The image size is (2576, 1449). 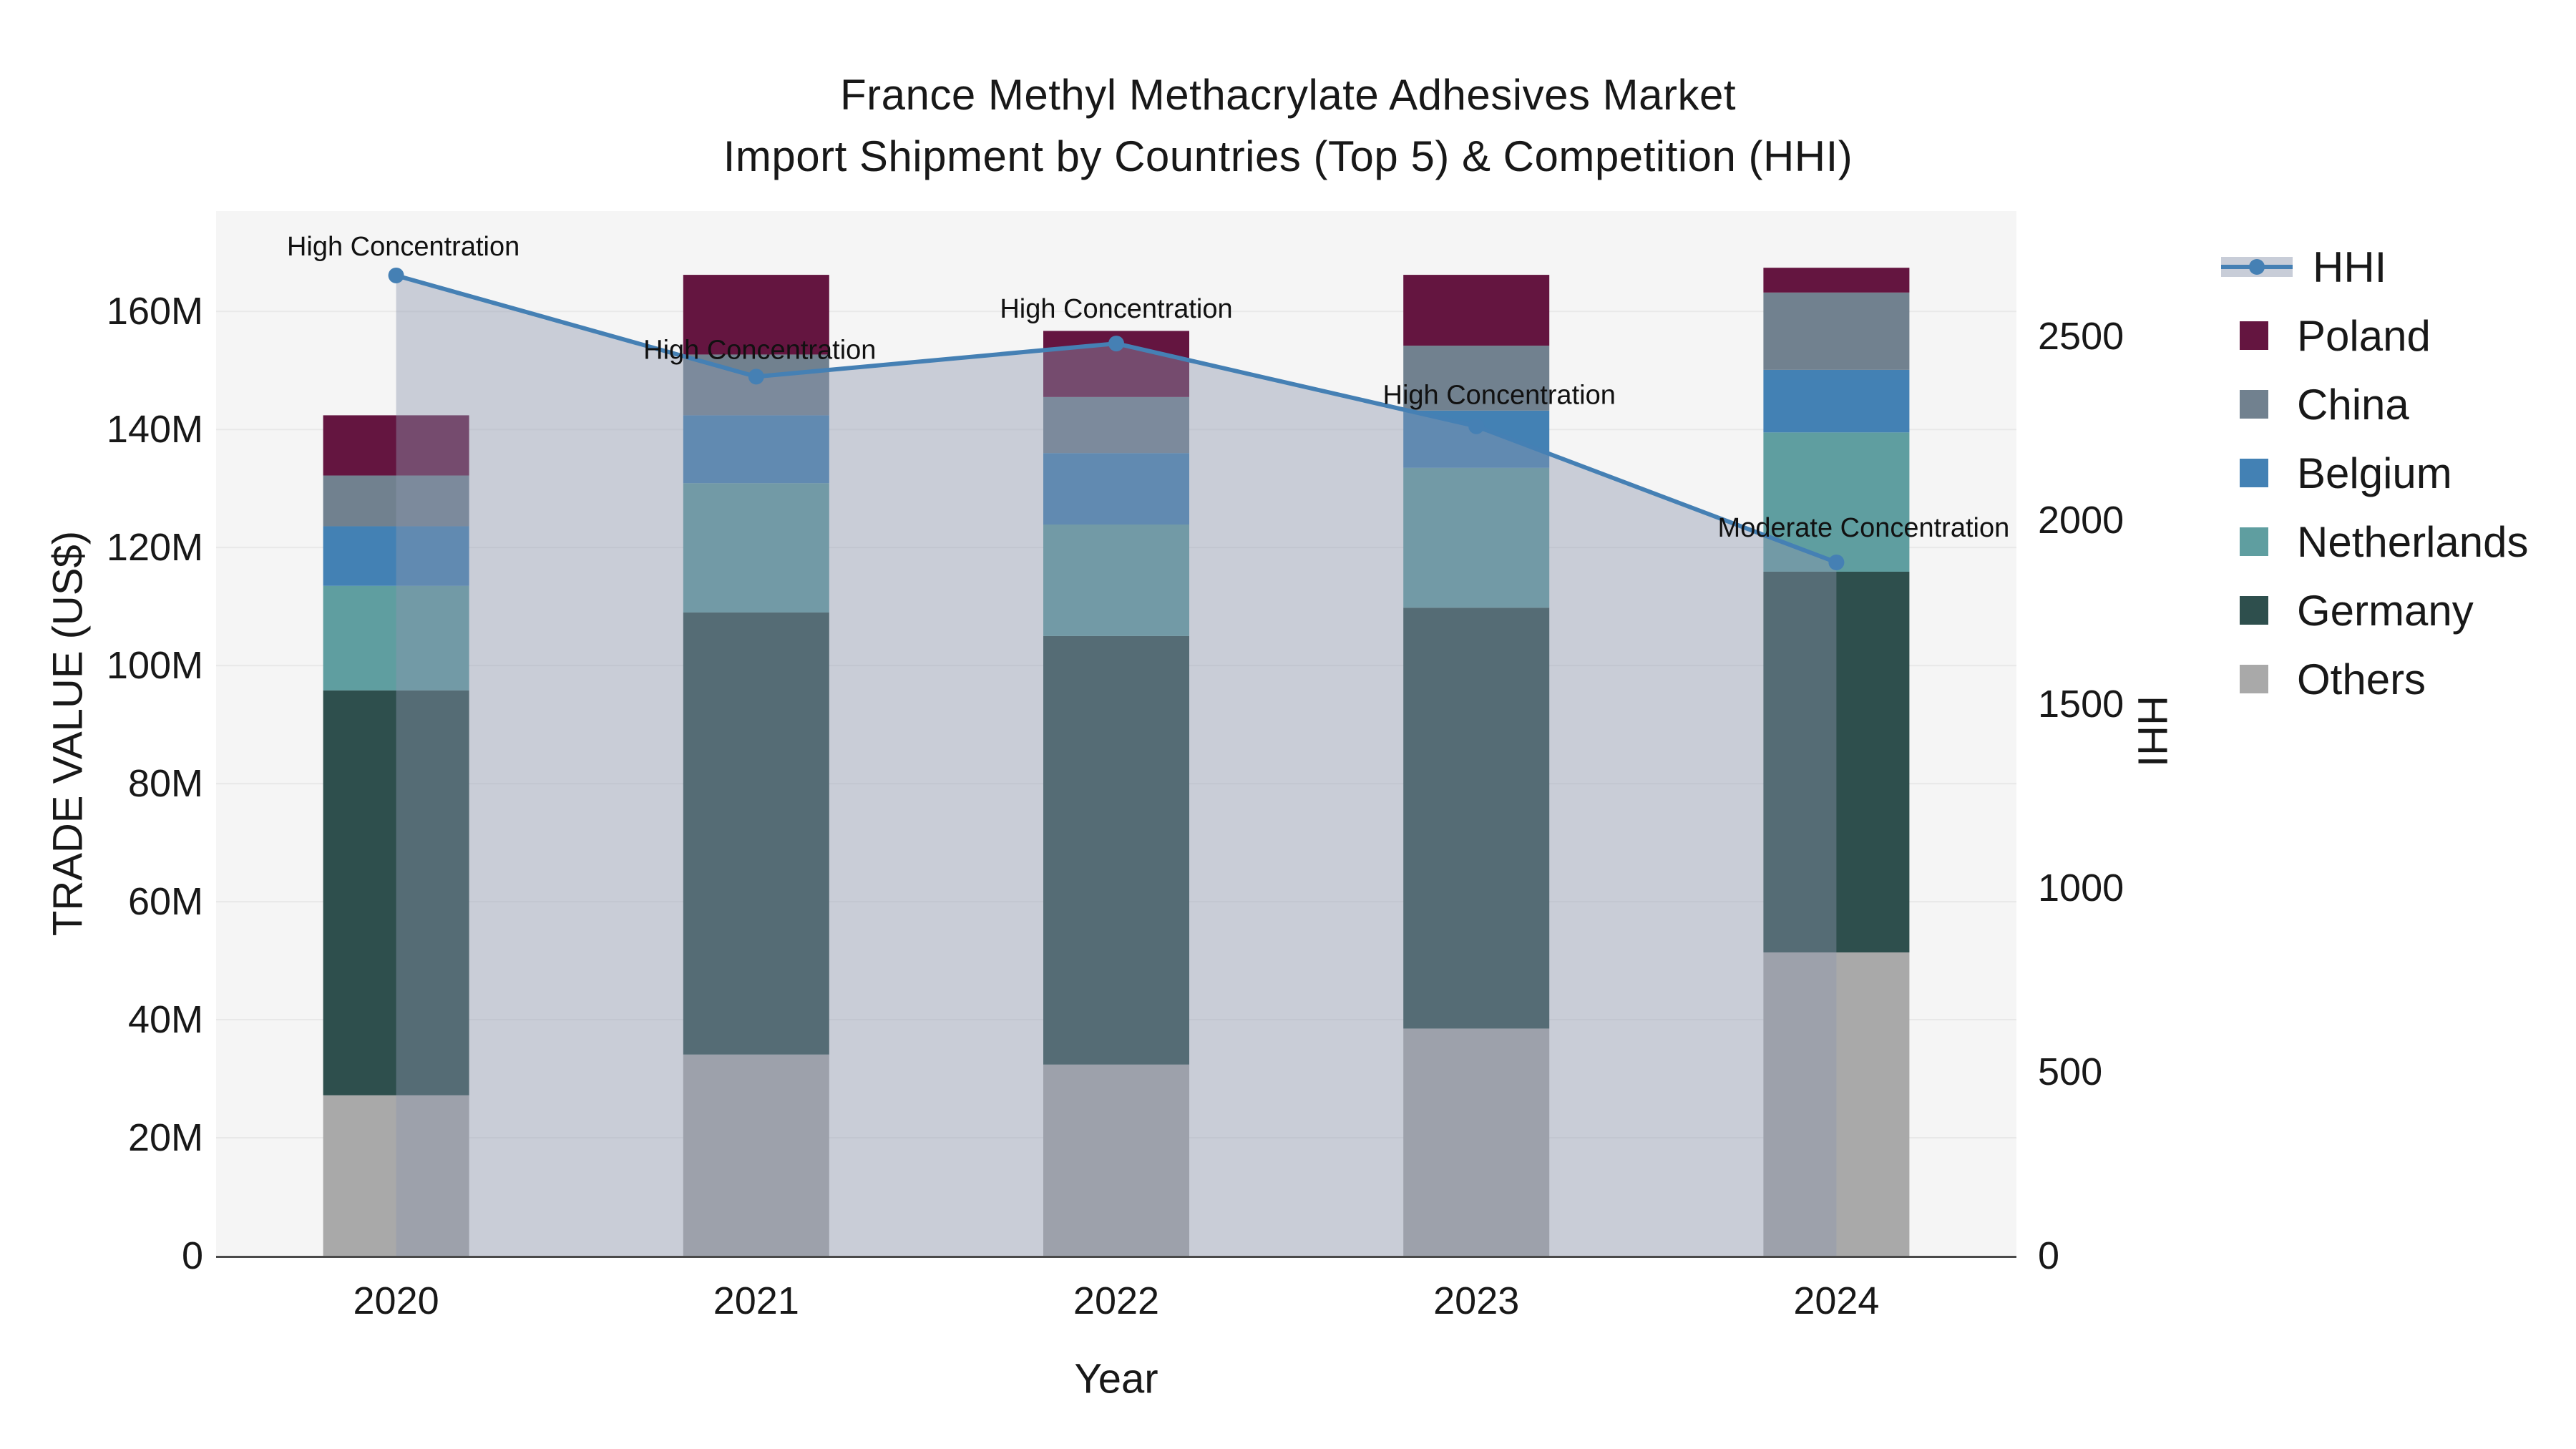 What do you see at coordinates (1836, 331) in the screenshot?
I see `bar-segment-china-2024` at bounding box center [1836, 331].